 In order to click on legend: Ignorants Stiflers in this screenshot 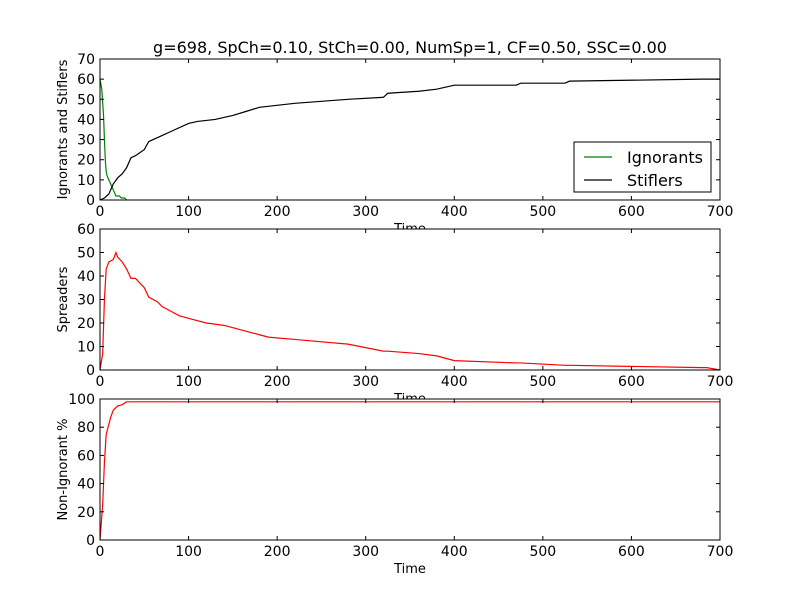, I will do `click(642, 167)`.